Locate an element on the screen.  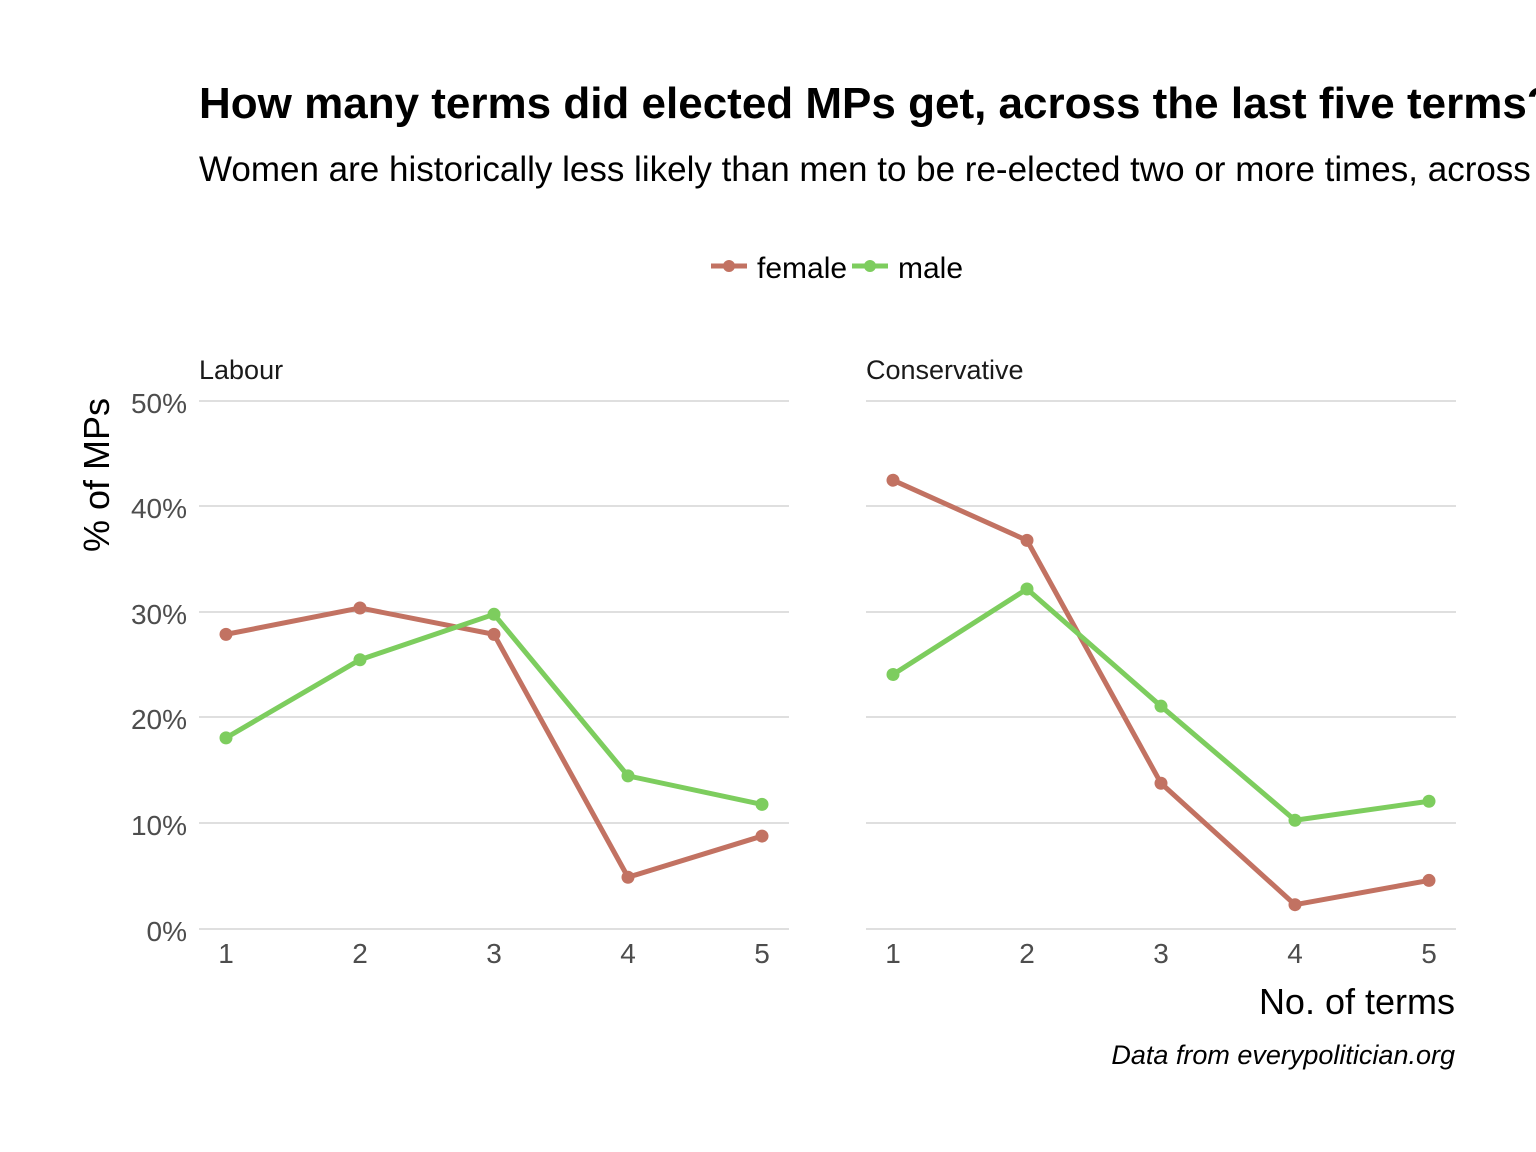
legend-label-female: female is located at coordinates (802, 268).